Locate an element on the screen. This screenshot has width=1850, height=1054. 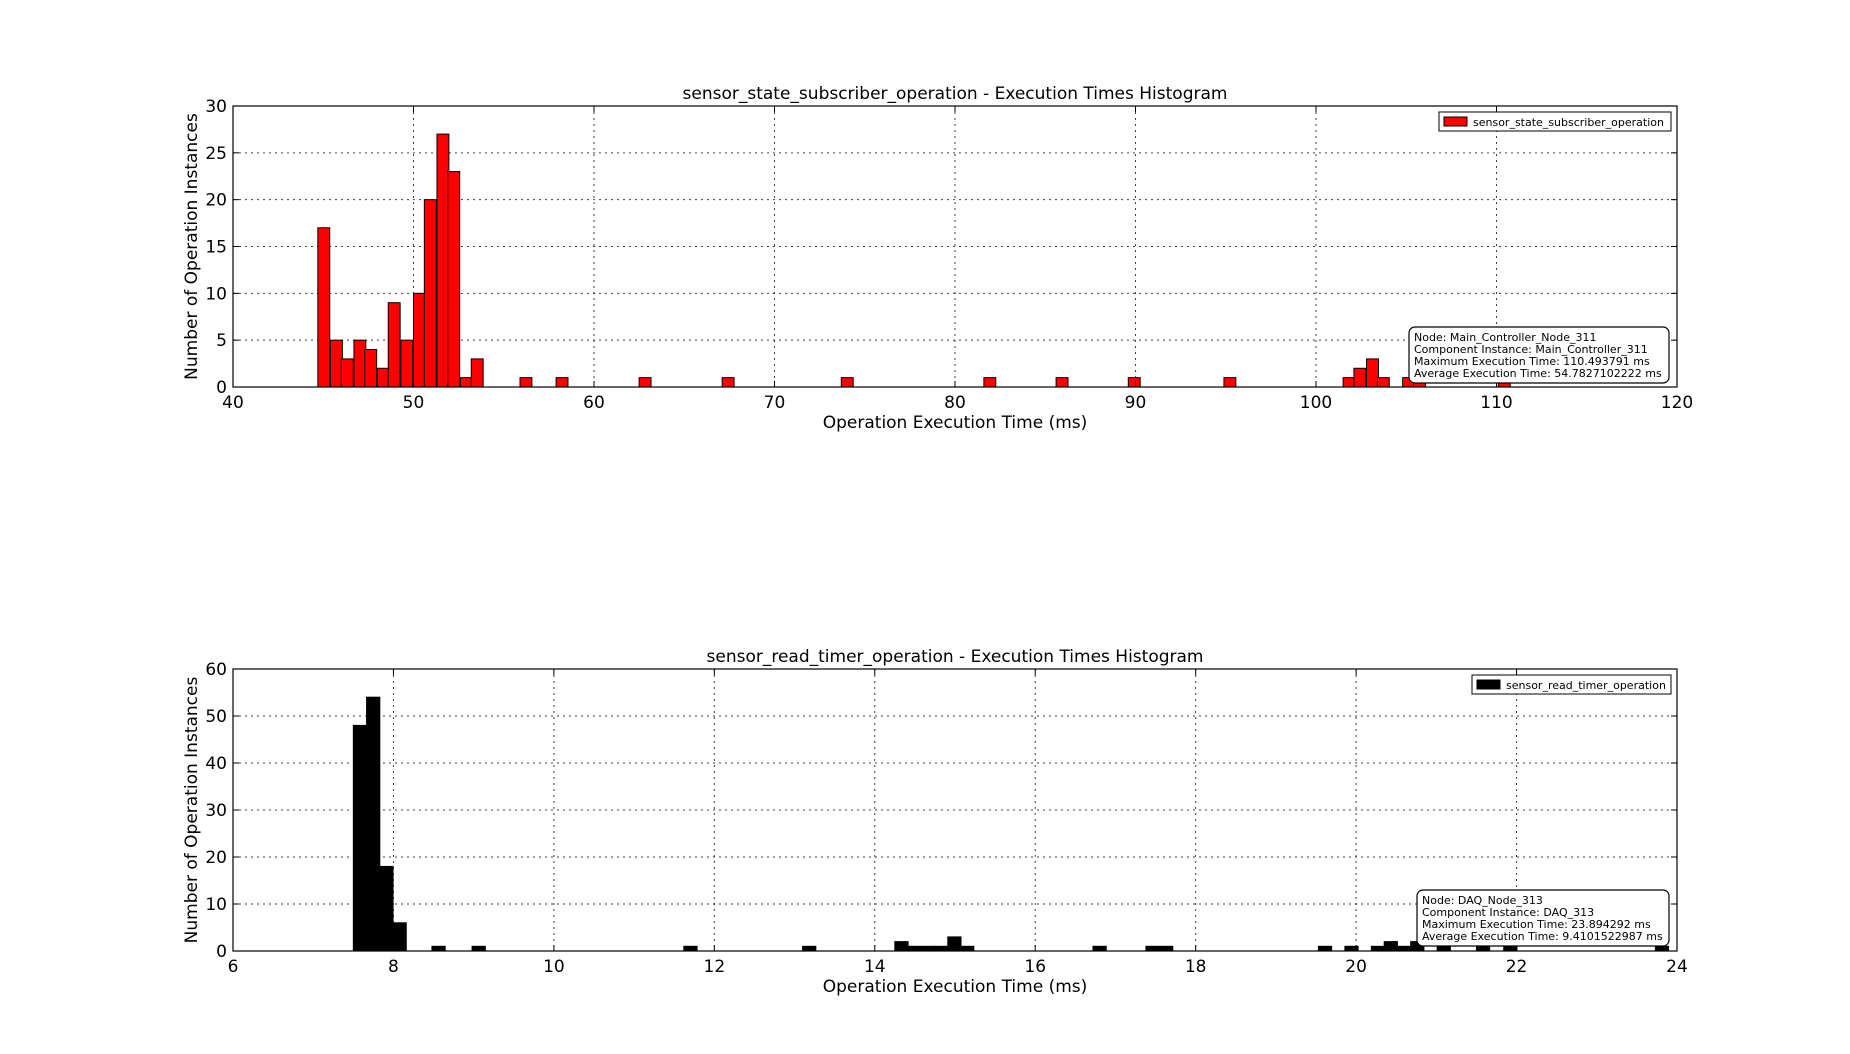
y-tick-label: 5 is located at coordinates (221, 341).